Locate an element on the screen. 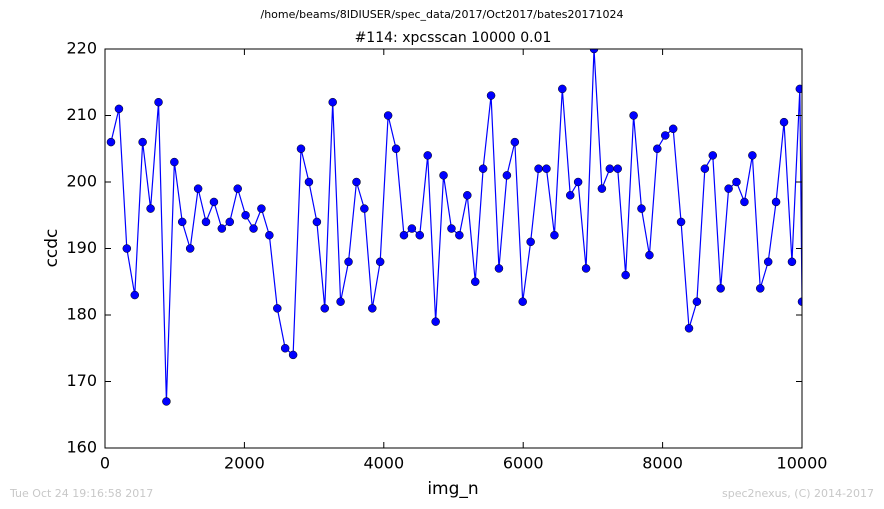  y-tick-label: 200 is located at coordinates (81, 181).